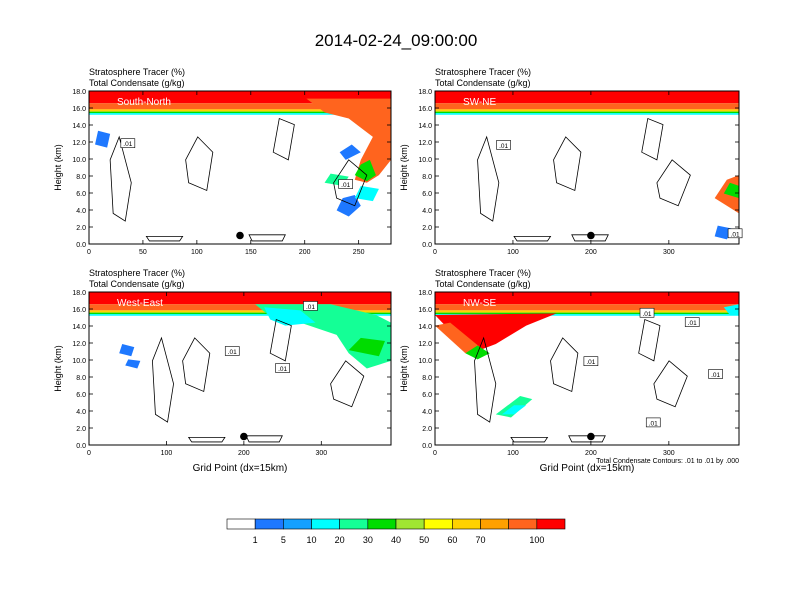  Describe the element at coordinates (396, 531) in the screenshot. I see `colorbar: 1 5 10 20 30 40 50 60 70 100` at that location.